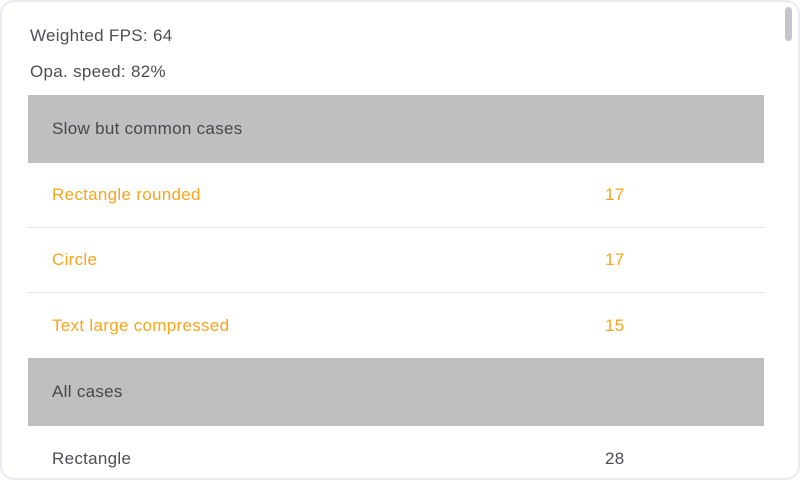 This screenshot has height=480, width=800. Describe the element at coordinates (788, 24) in the screenshot. I see `scrollbar-thumb` at that location.